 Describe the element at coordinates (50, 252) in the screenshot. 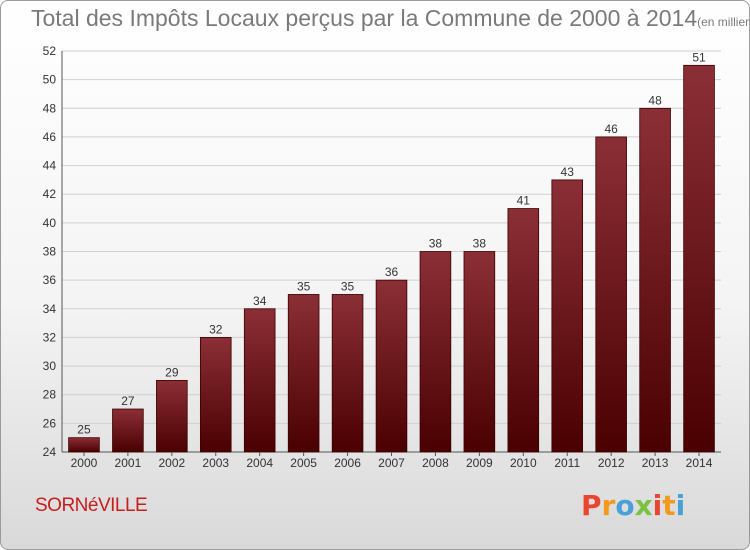

I see `y-tick-label: 38` at that location.